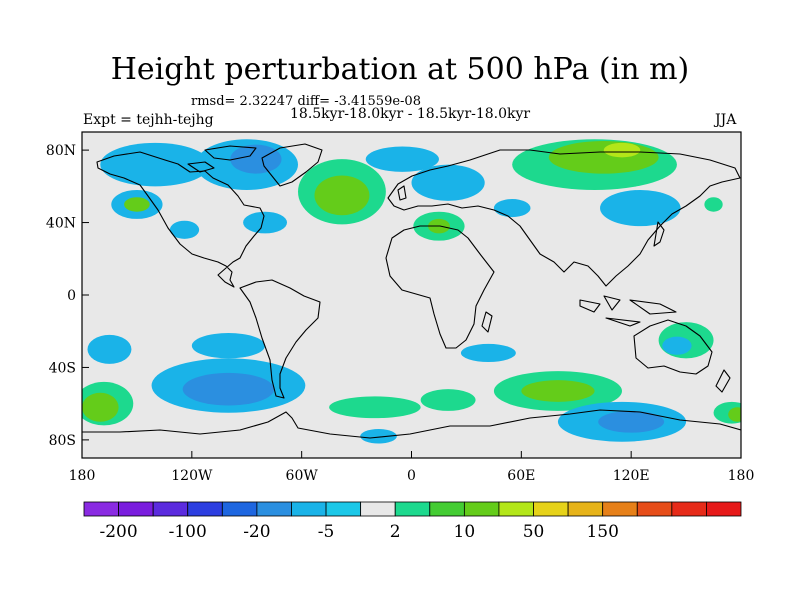 The height and width of the screenshot is (600, 800). I want to click on lon-tick-label: 60W, so click(302, 476).